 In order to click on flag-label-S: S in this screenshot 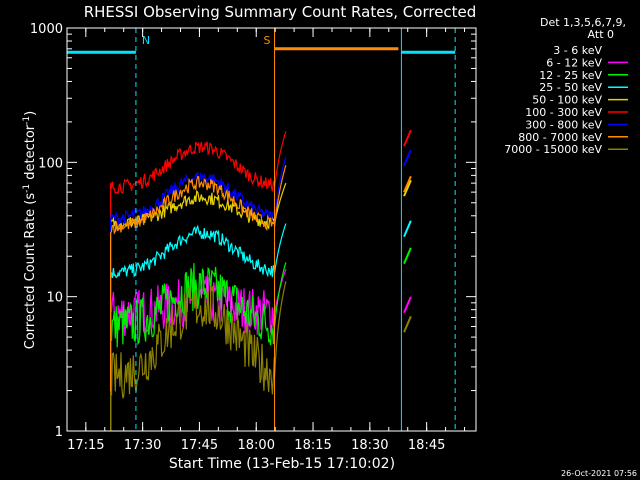, I will do `click(267, 40)`.